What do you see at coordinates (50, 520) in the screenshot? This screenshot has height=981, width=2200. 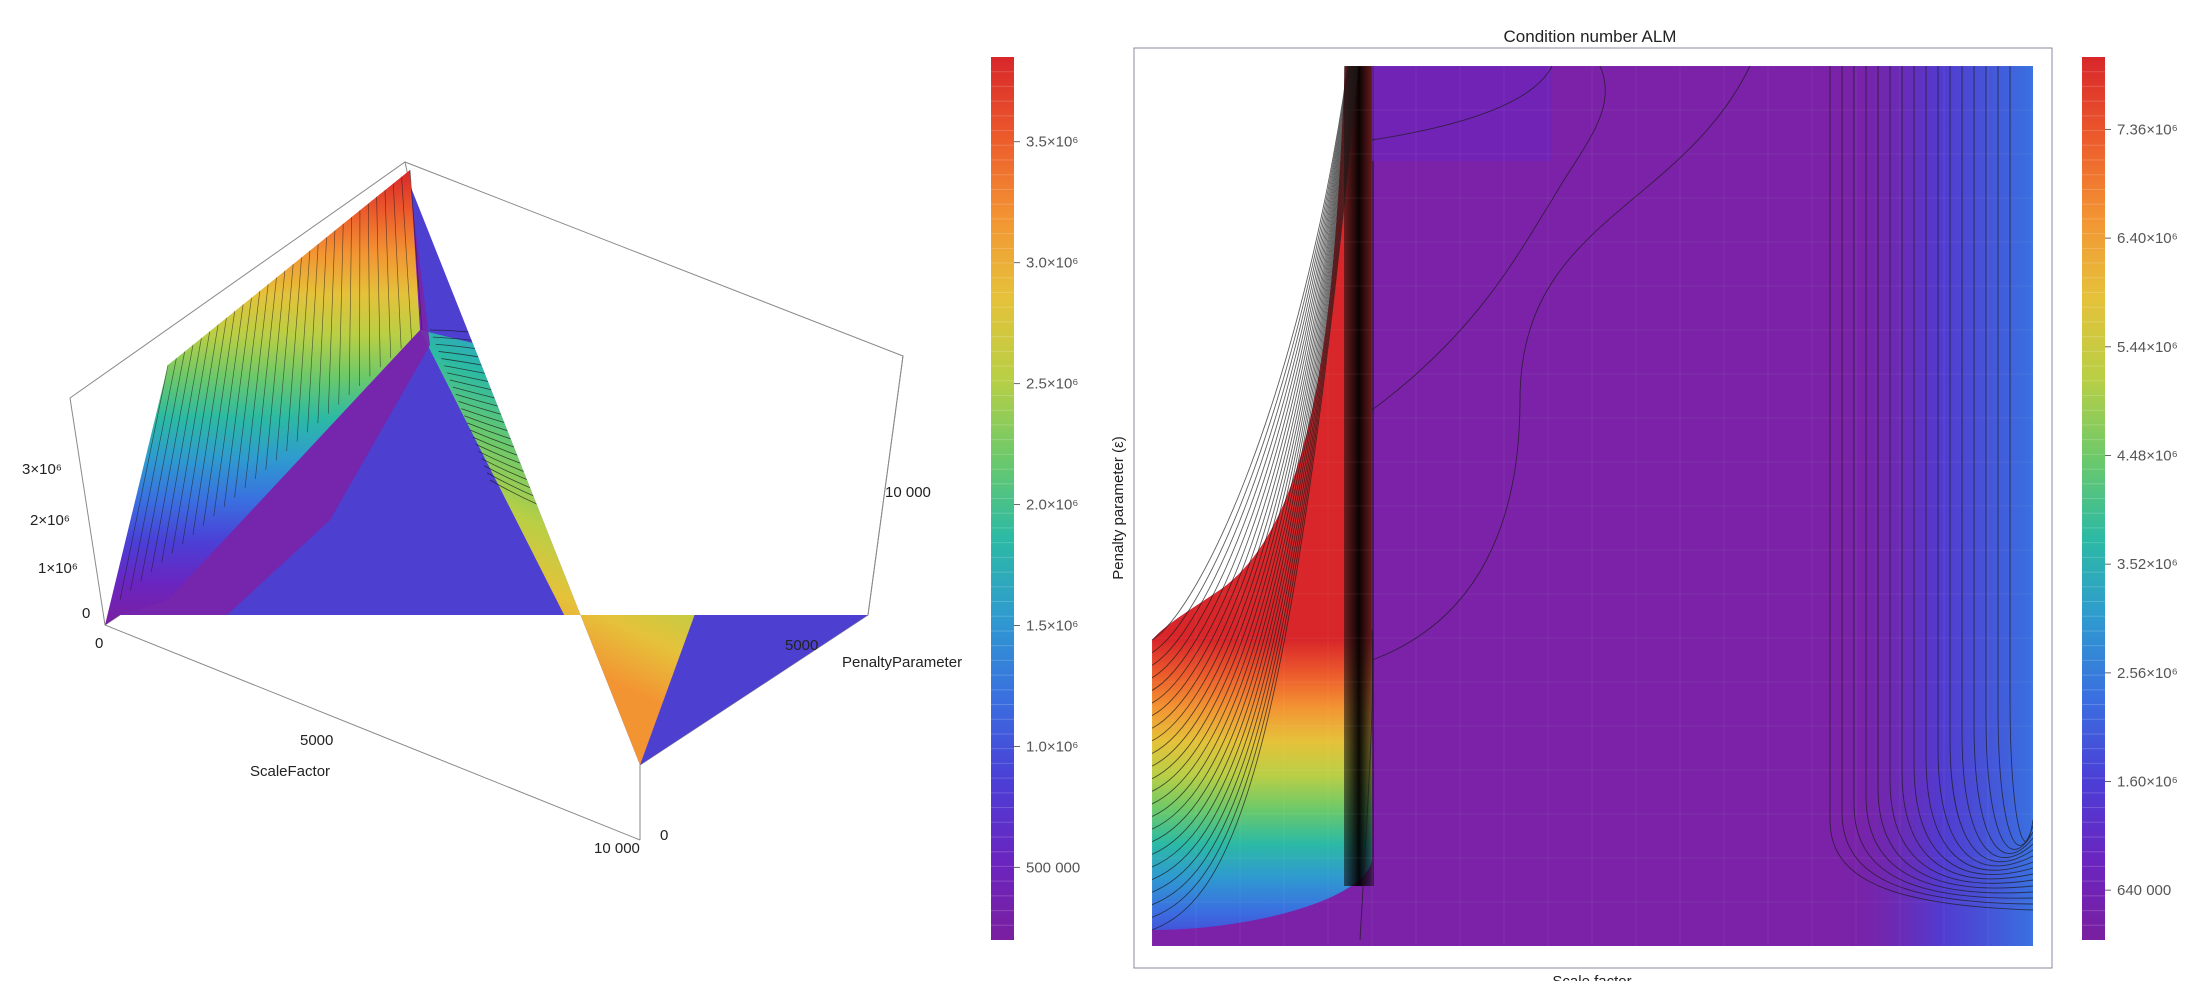 I see `z-tick-label: 2×10⁶` at bounding box center [50, 520].